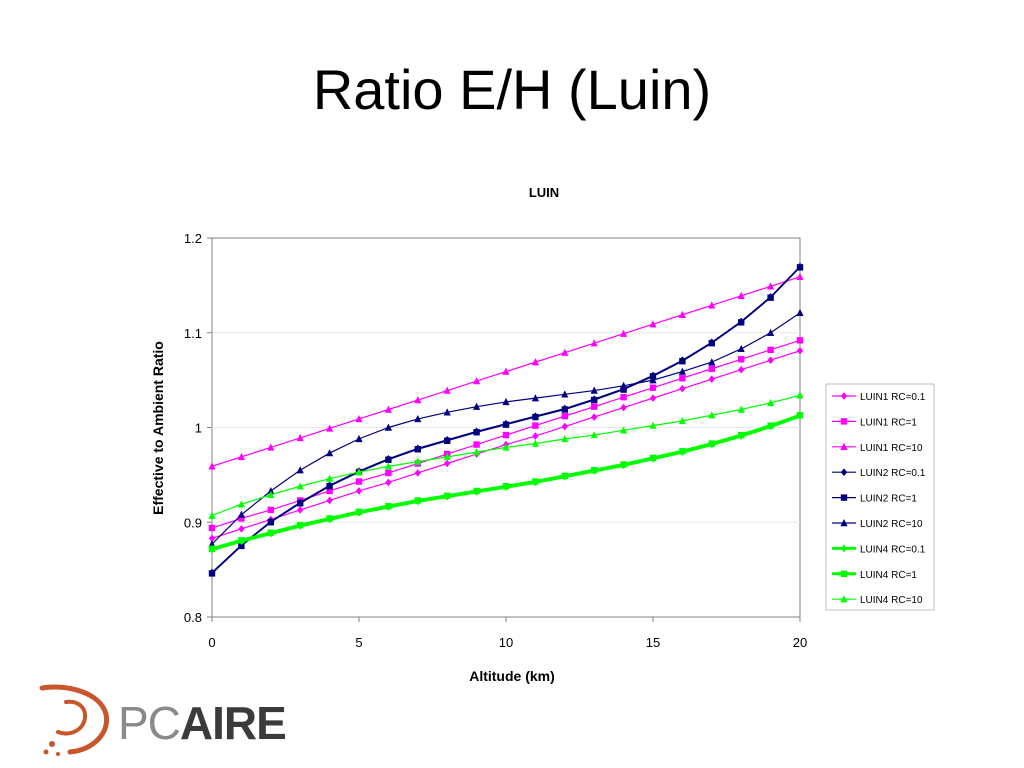 This screenshot has width=1024, height=768. I want to click on legend-entry: LUIN2 RC=1, so click(874, 499).